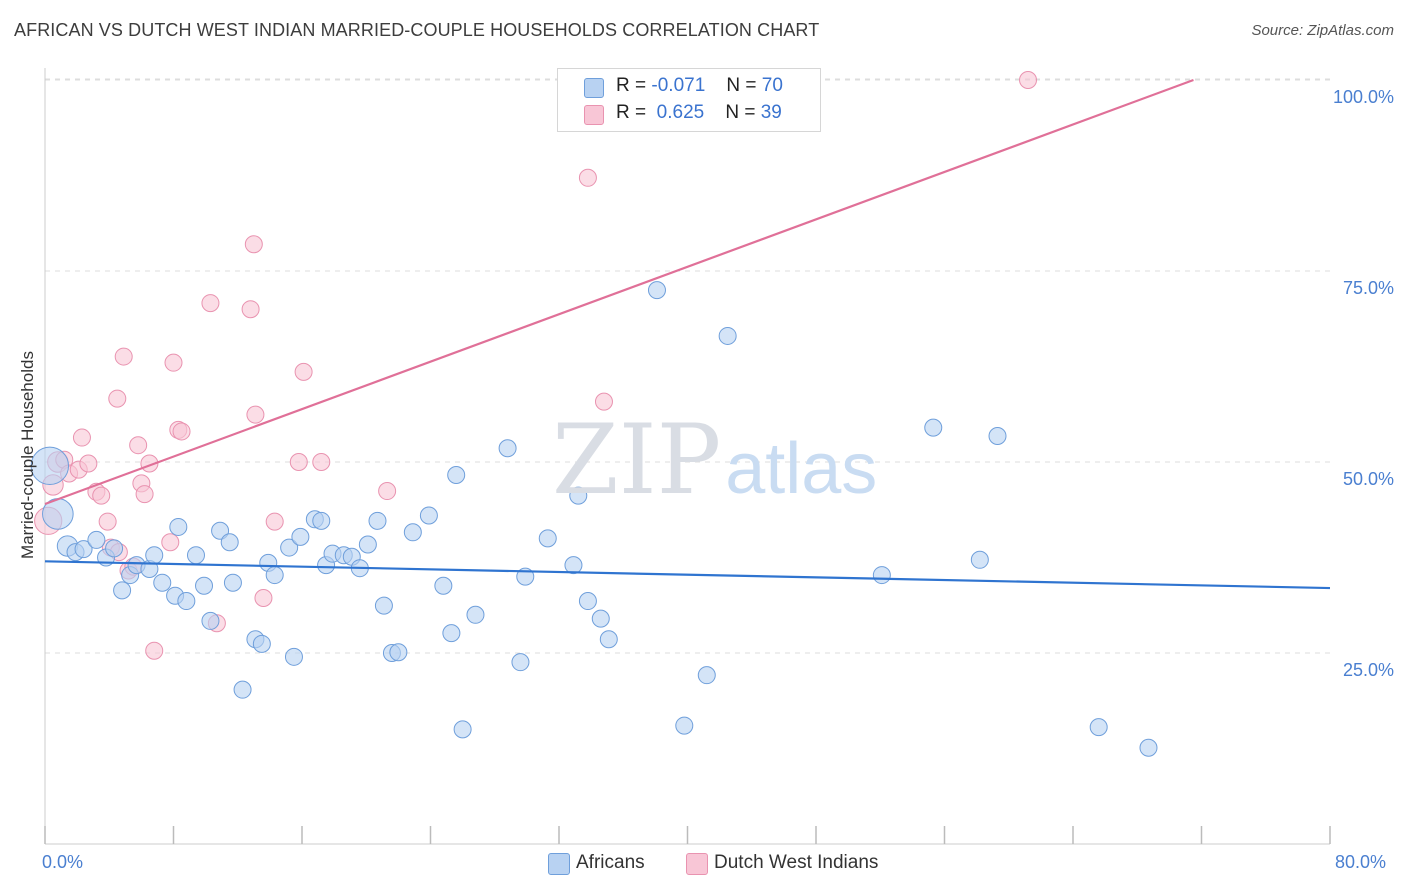 This screenshot has width=1406, height=892. Describe the element at coordinates (610, 862) in the screenshot. I see `legend-label: Africans` at that location.